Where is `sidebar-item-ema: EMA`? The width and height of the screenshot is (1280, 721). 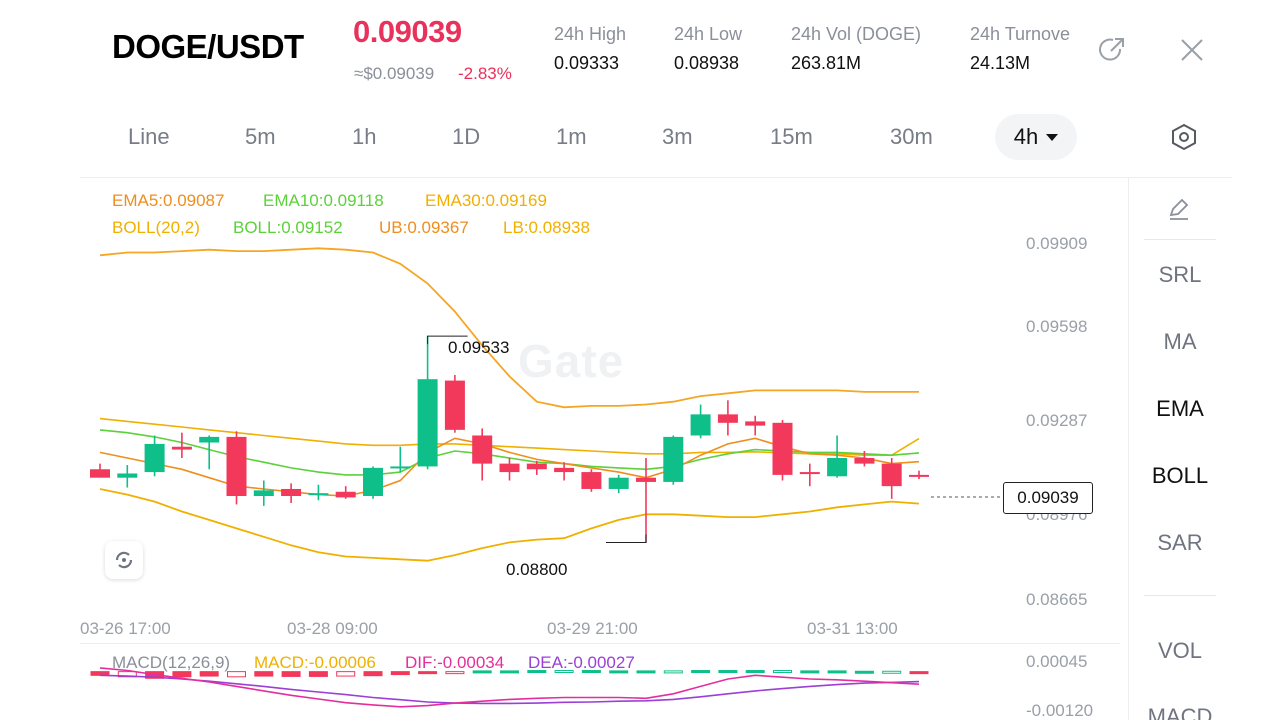
sidebar-item-ema: EMA is located at coordinates (1180, 408).